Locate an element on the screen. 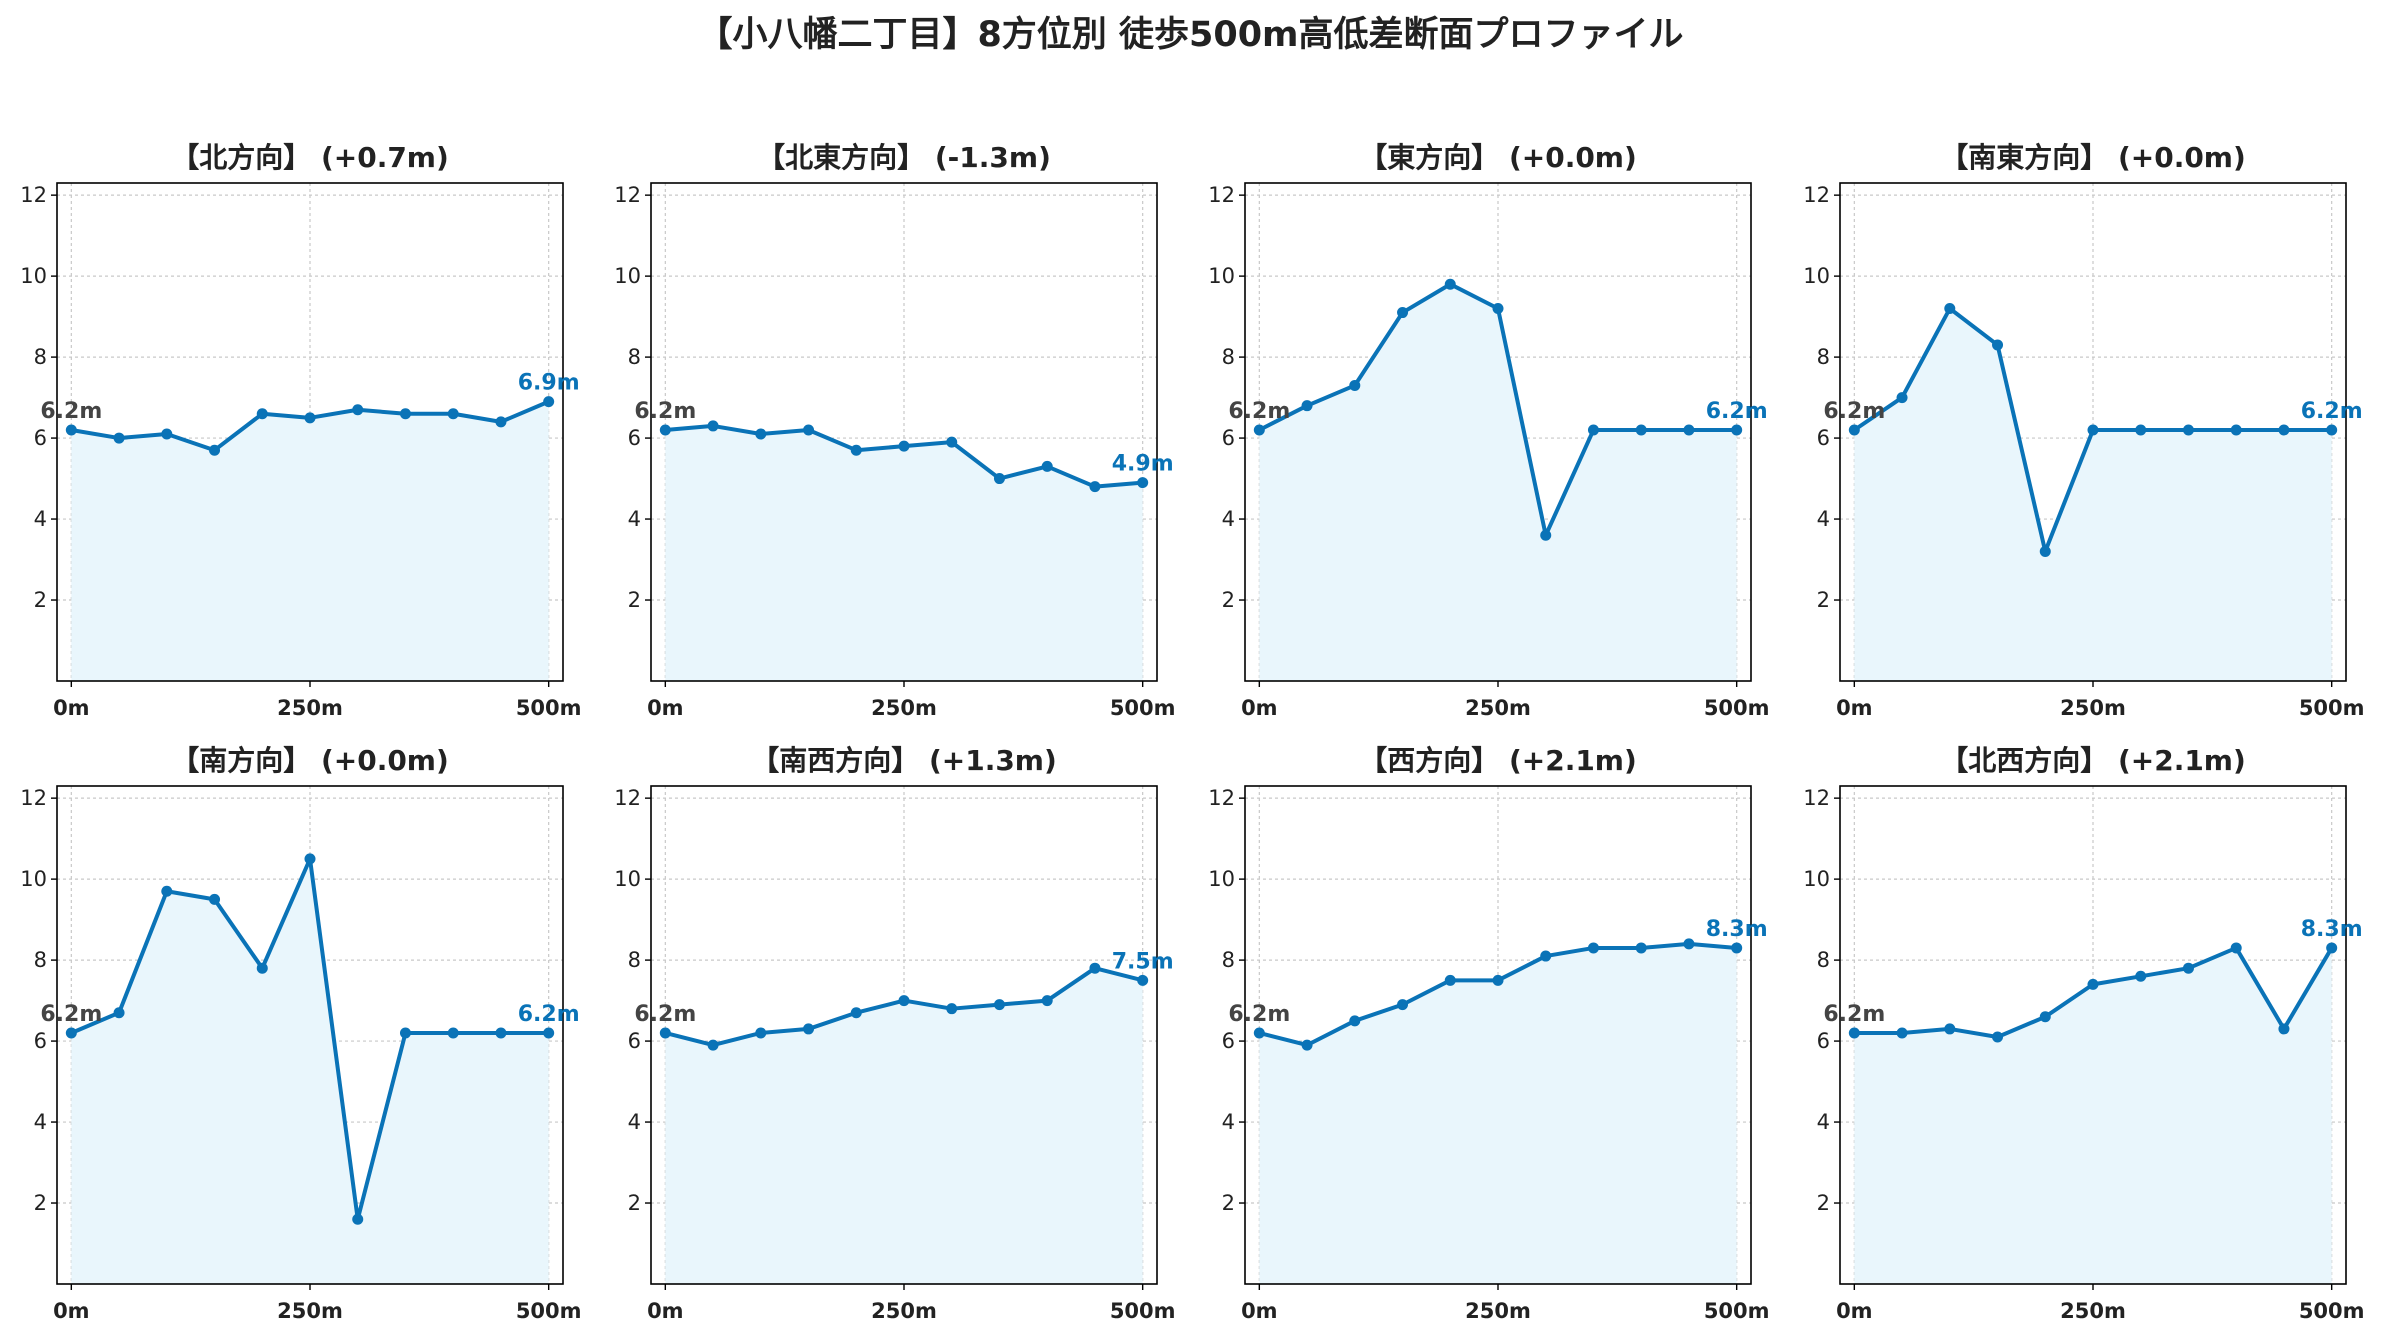 The height and width of the screenshot is (1340, 2381). panel-0: 【北方向】 (+0.7m) 2 4 6 8 10 12 0m 250m 500m 6.2m 6.9m is located at coordinates (300, 430).